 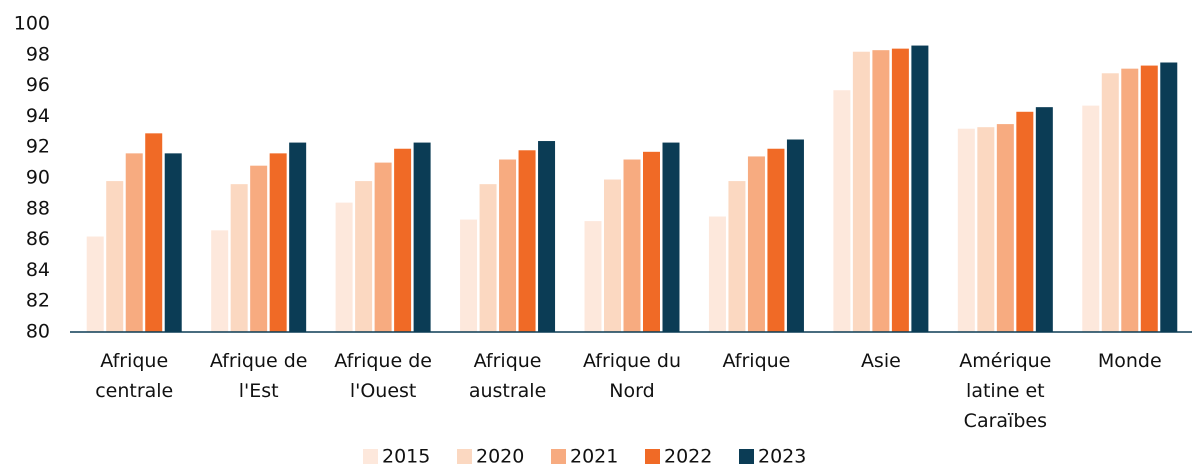 What do you see at coordinates (756, 361) in the screenshot?
I see `x-tick-label: Afrique` at bounding box center [756, 361].